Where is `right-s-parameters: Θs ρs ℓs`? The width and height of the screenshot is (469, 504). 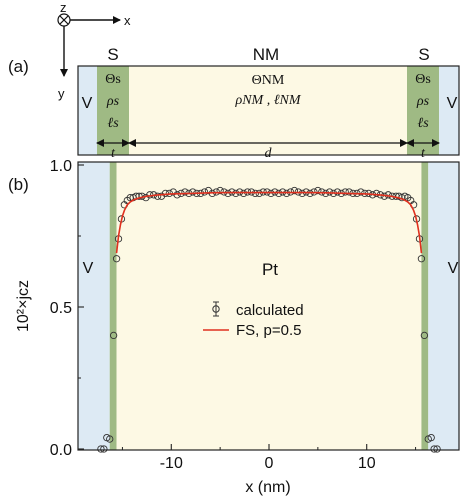 right-s-parameters: Θs ρs ℓs is located at coordinates (423, 101).